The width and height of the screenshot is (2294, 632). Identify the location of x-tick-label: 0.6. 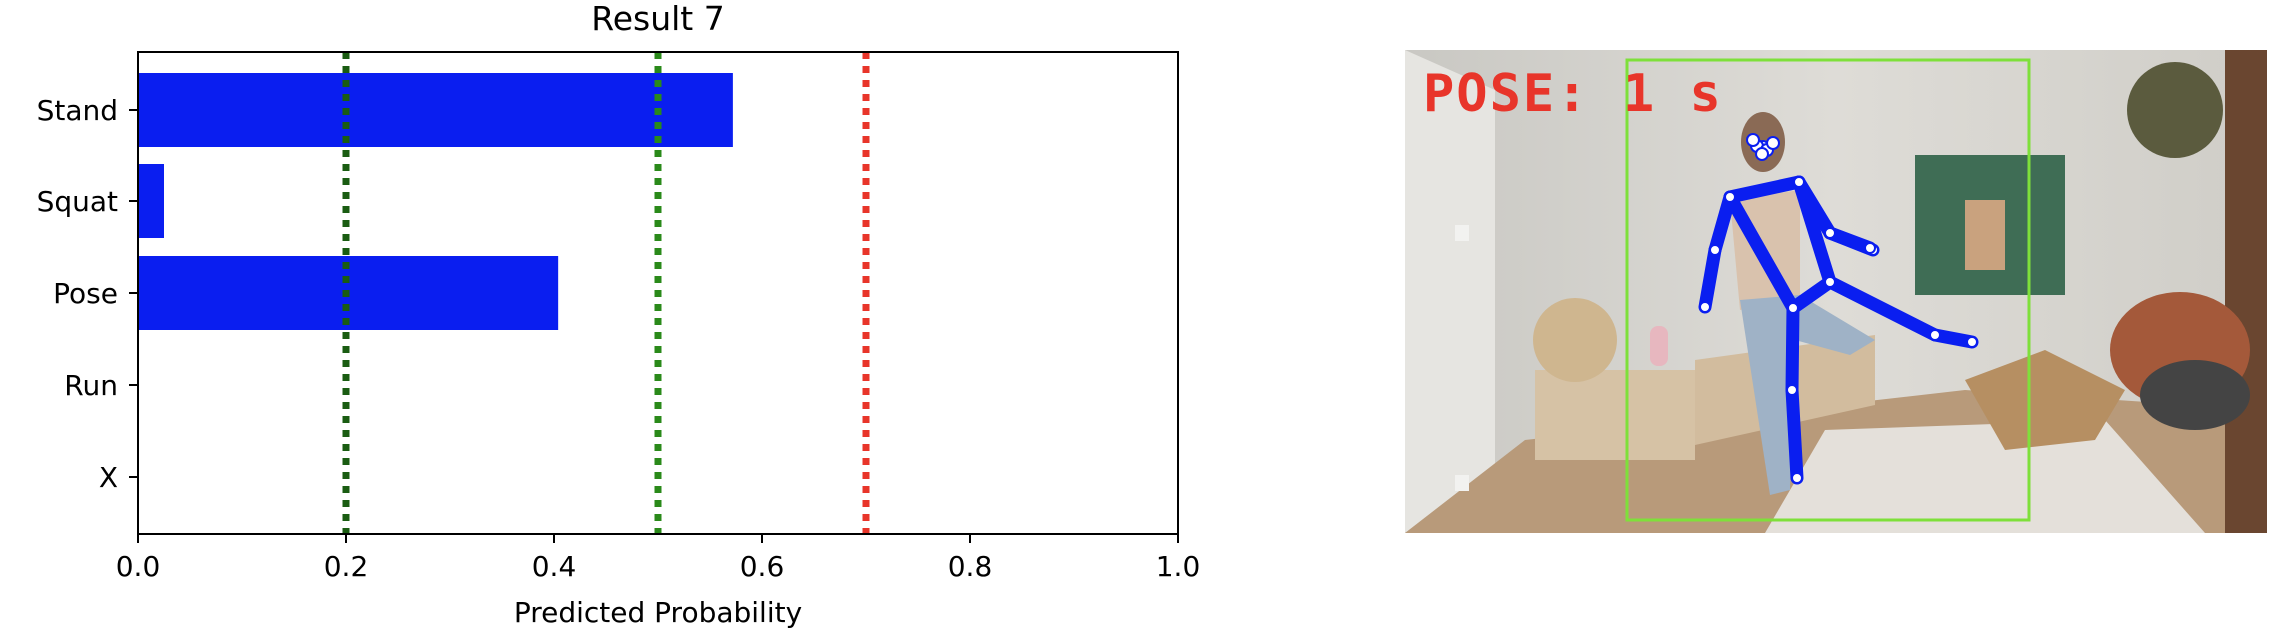
(762, 566).